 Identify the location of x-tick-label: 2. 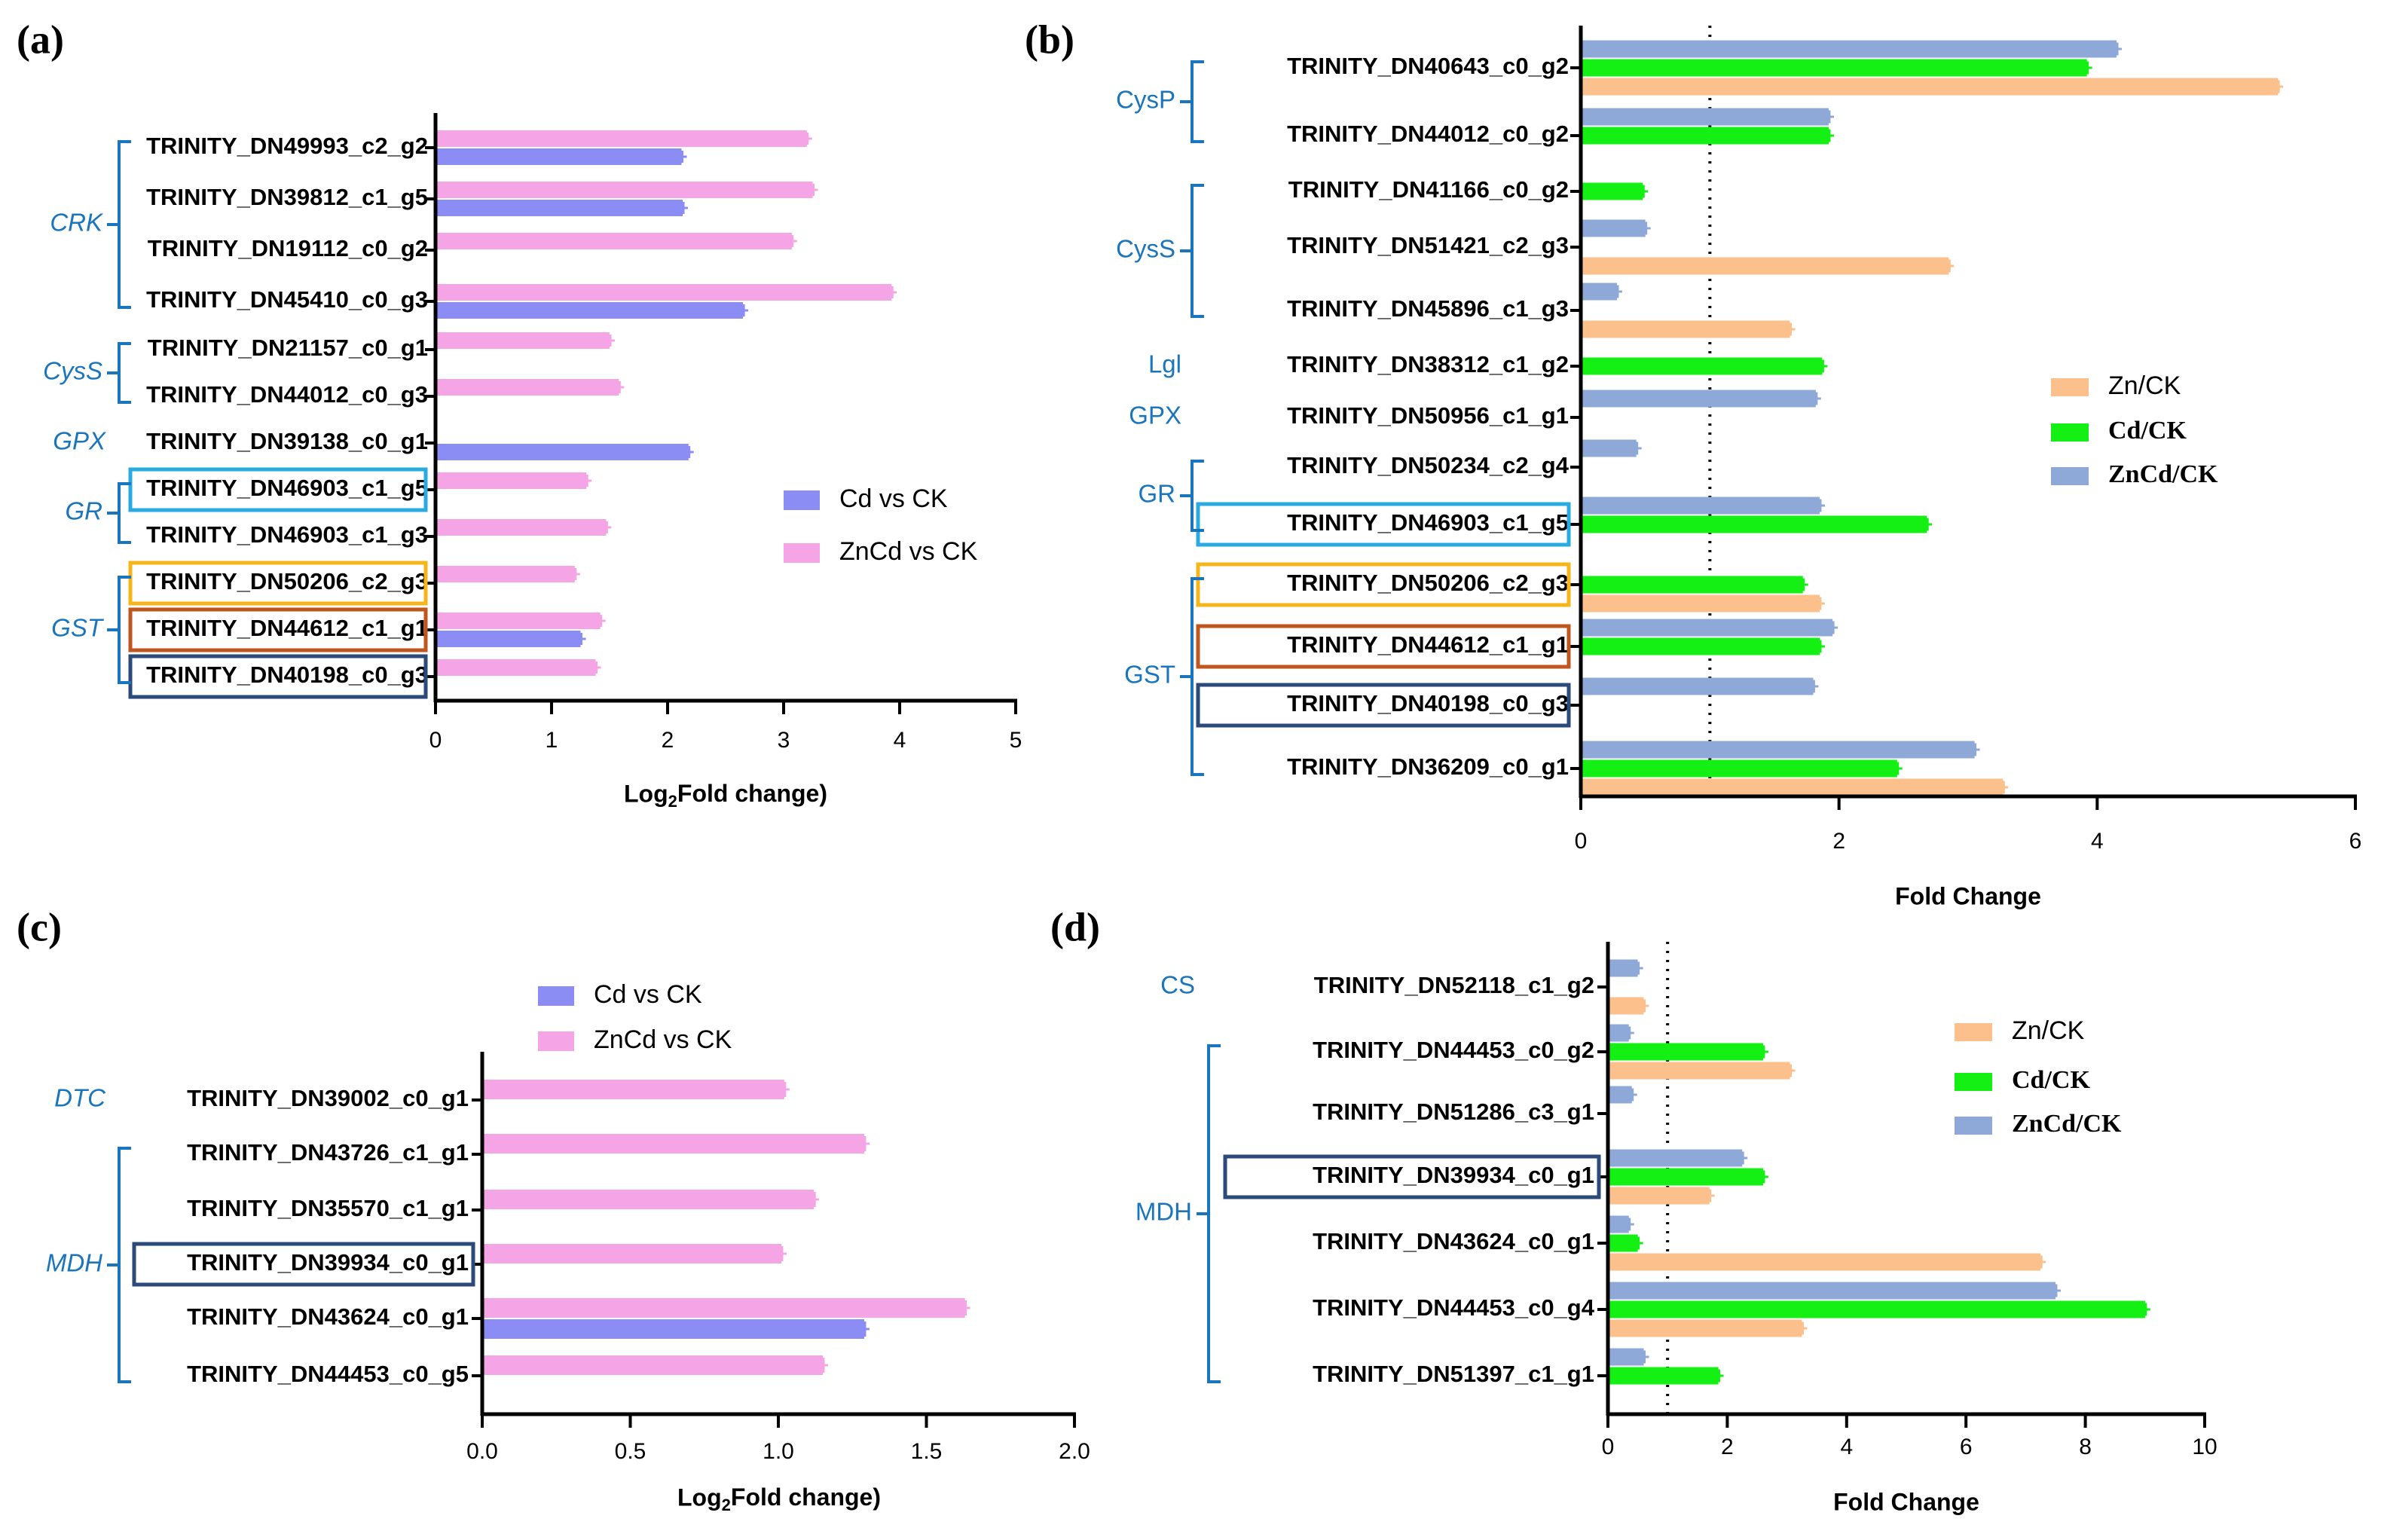
(1839, 842).